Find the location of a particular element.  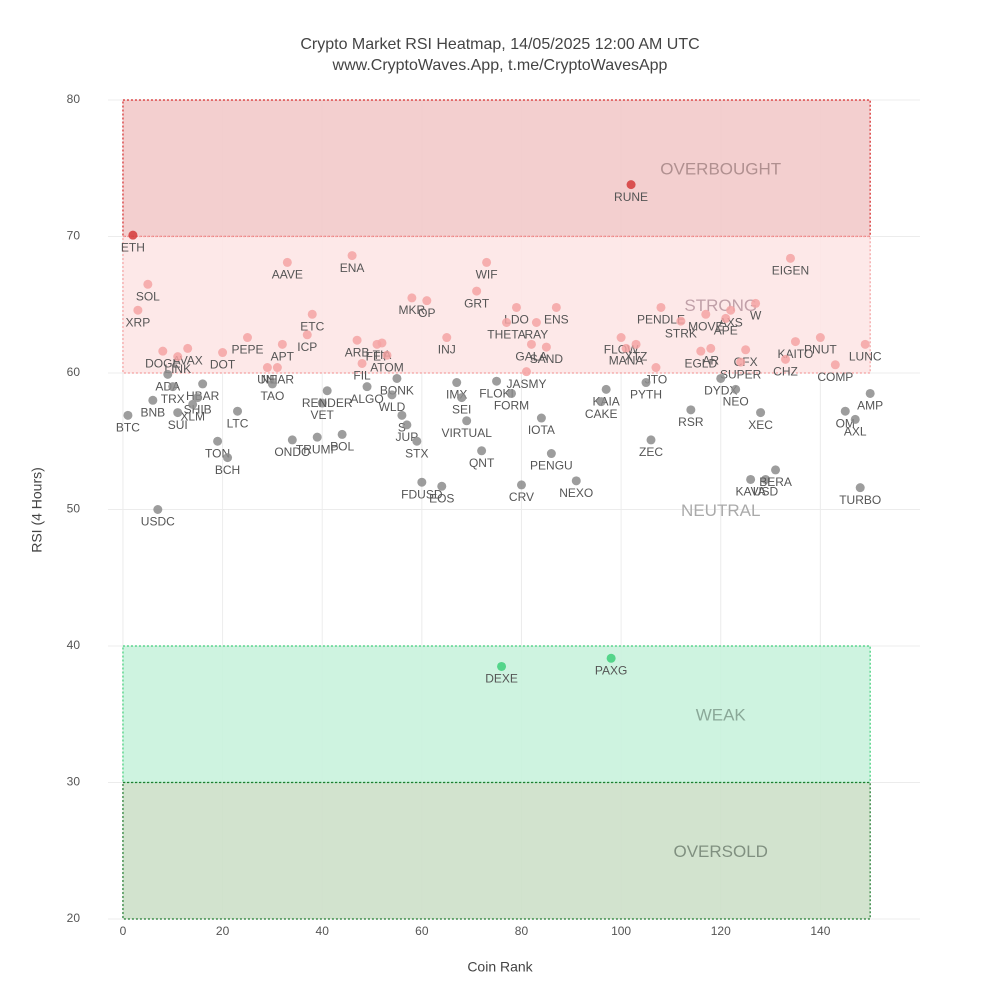

point-label: ENS is located at coordinates (556, 320).